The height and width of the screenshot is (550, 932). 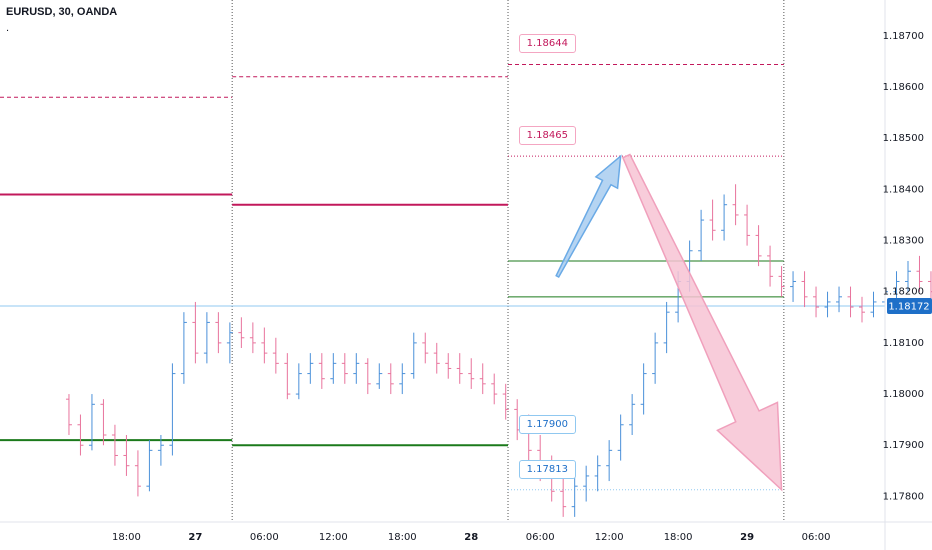 What do you see at coordinates (903, 496) in the screenshot?
I see `price-tick-label: 1.17800` at bounding box center [903, 496].